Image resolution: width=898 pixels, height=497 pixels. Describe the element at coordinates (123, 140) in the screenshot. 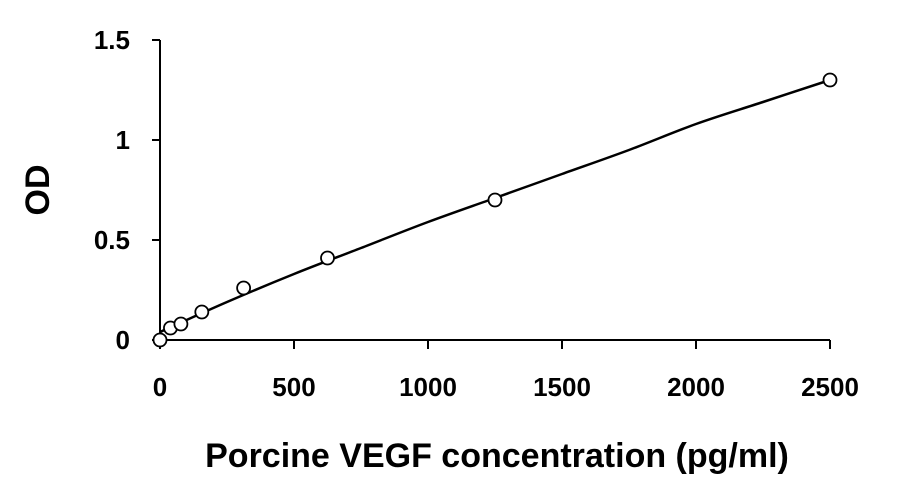

I see `y-tick-label: 1` at that location.